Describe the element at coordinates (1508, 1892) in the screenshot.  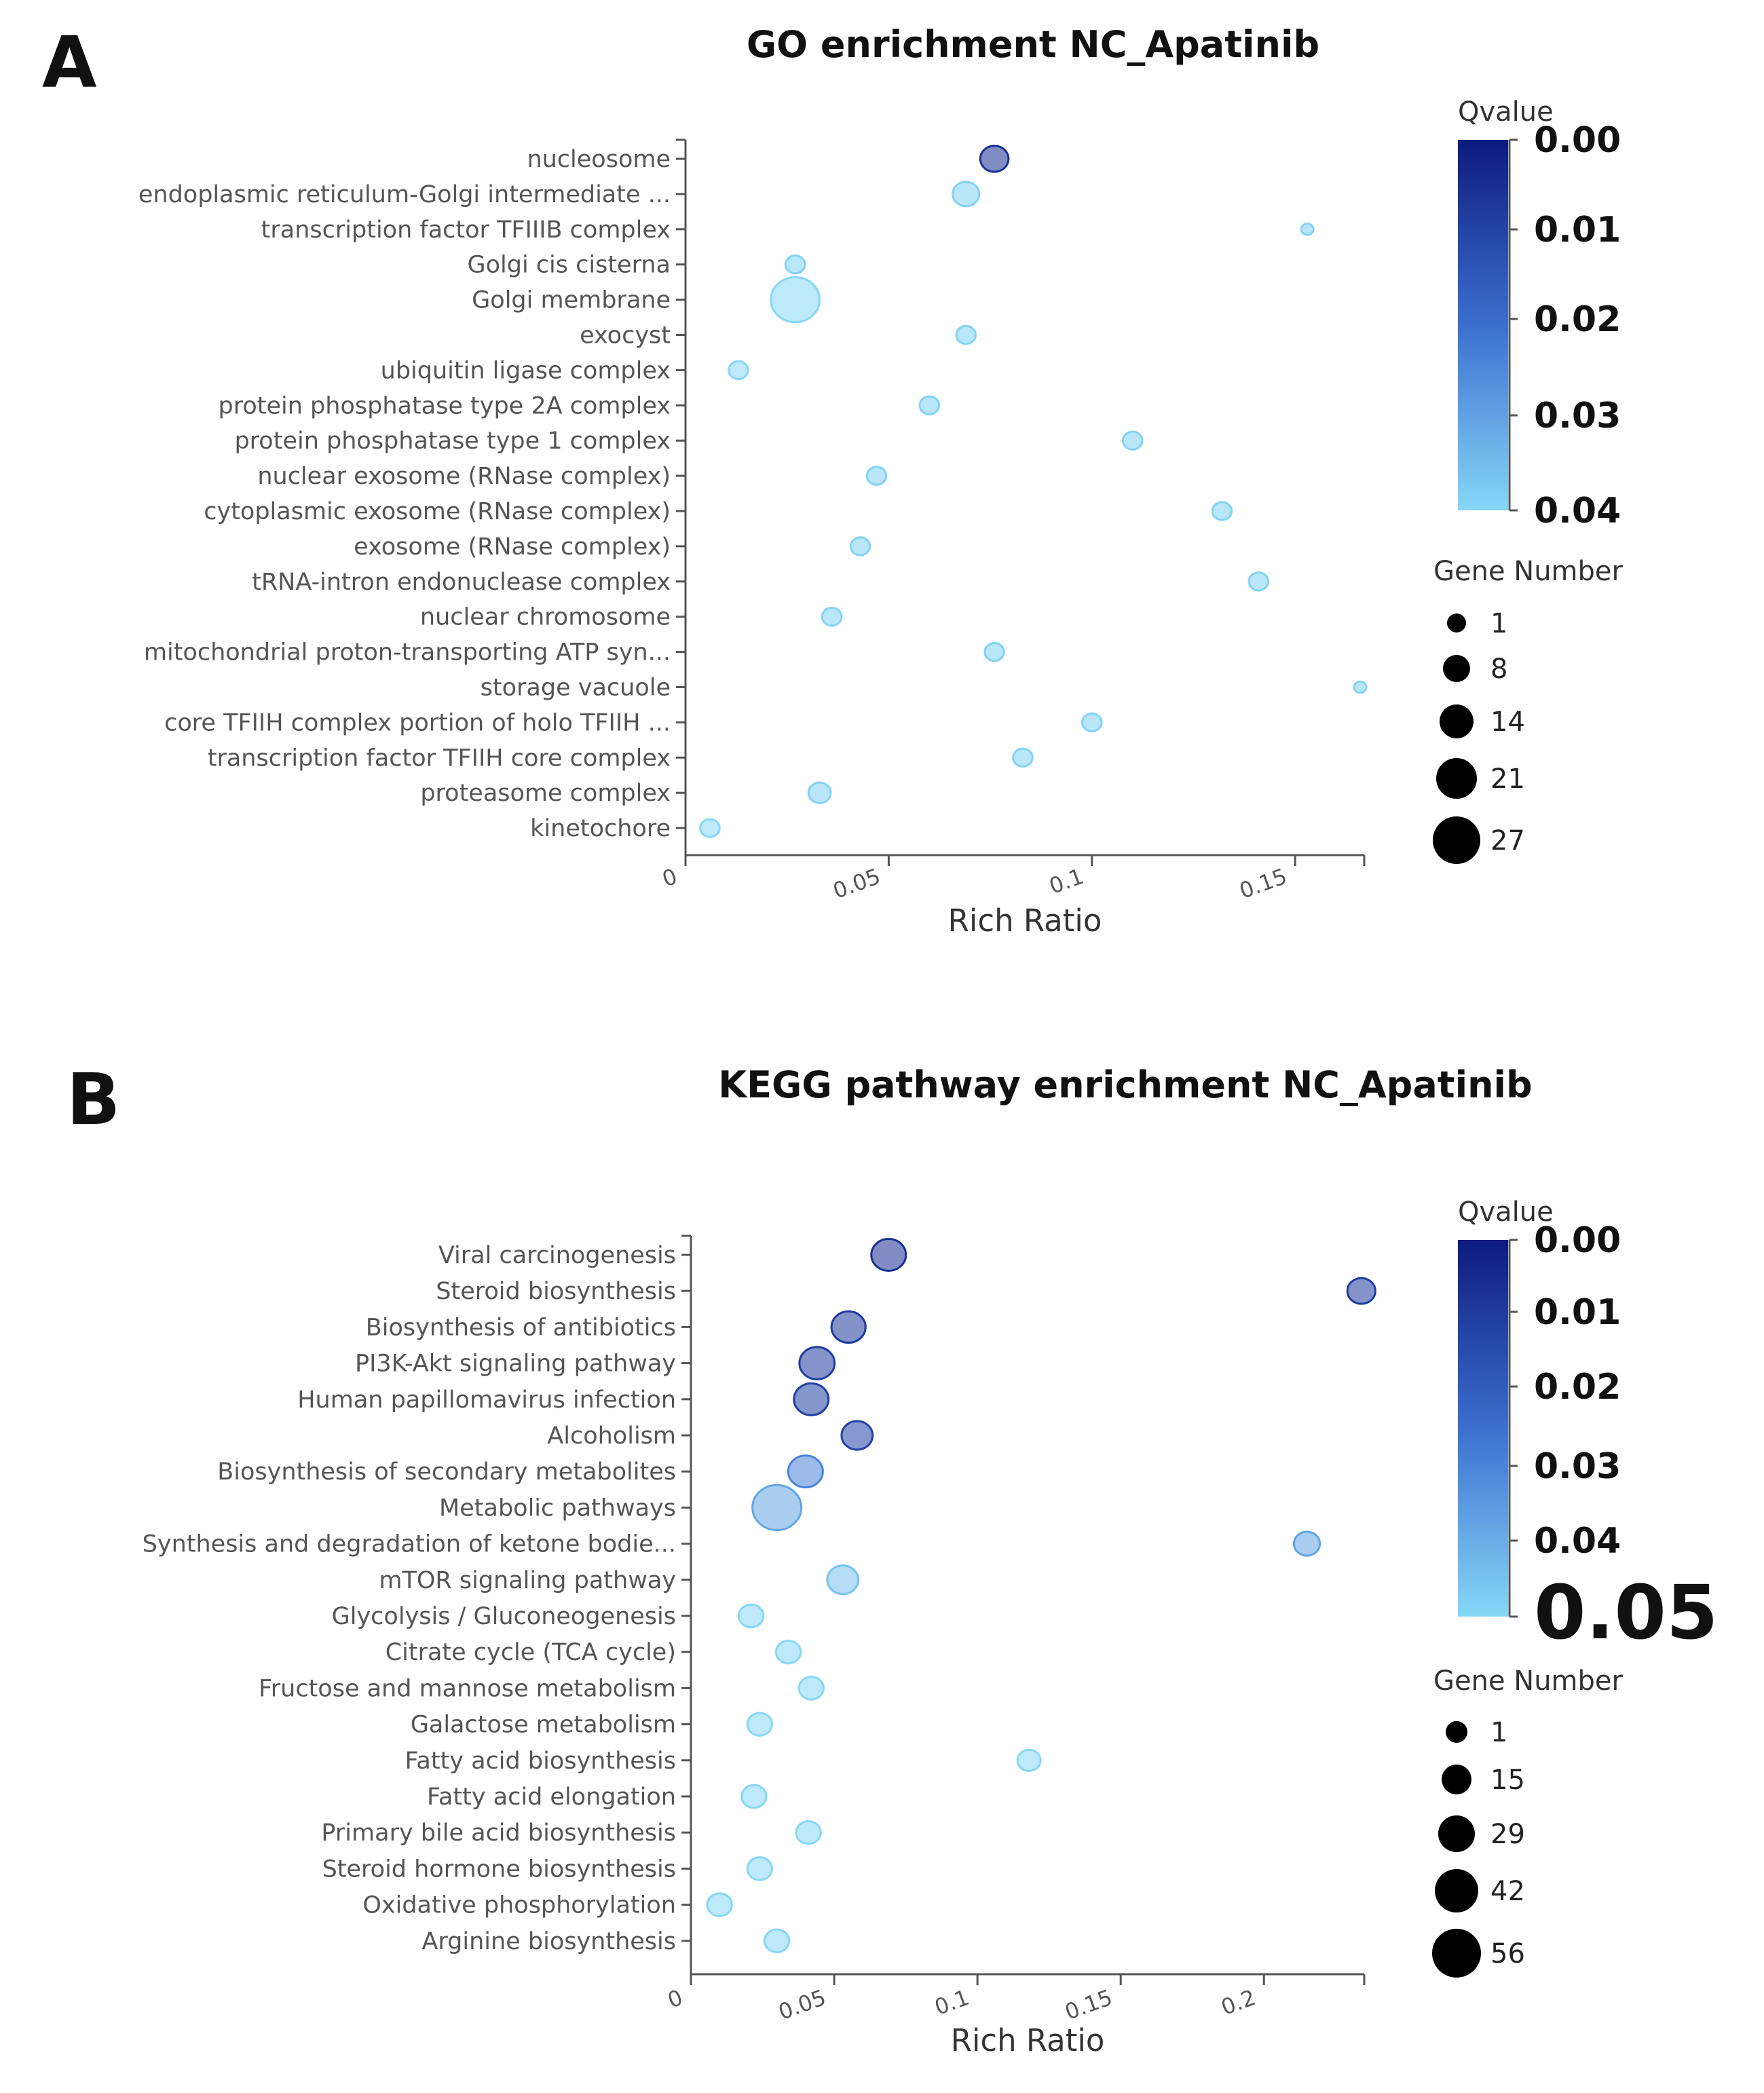
I see `panel-b-size-legend-label: 42` at that location.